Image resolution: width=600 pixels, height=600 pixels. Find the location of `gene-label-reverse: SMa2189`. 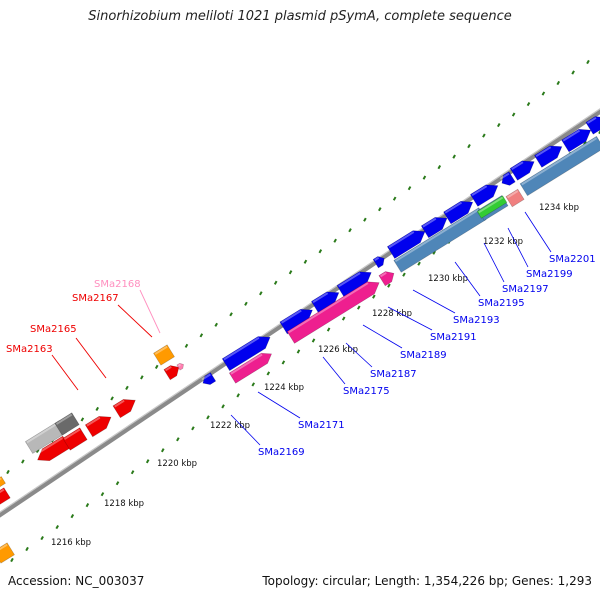

gene-label-reverse: SMa2189 is located at coordinates (423, 355).